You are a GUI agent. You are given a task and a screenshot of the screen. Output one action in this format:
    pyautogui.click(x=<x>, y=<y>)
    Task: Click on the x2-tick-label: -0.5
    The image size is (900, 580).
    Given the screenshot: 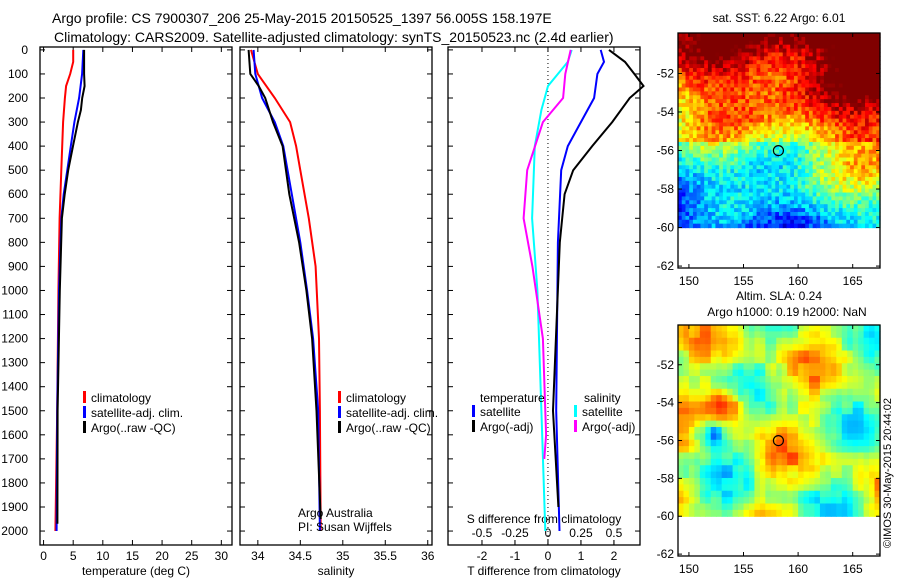 What is the action you would take?
    pyautogui.click(x=482, y=533)
    